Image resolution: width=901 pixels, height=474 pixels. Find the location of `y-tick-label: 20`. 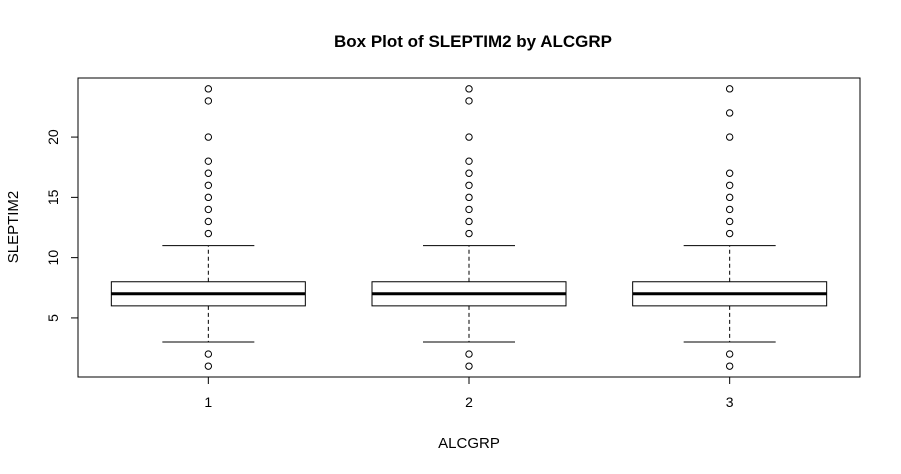

y-tick-label: 20 is located at coordinates (53, 137).